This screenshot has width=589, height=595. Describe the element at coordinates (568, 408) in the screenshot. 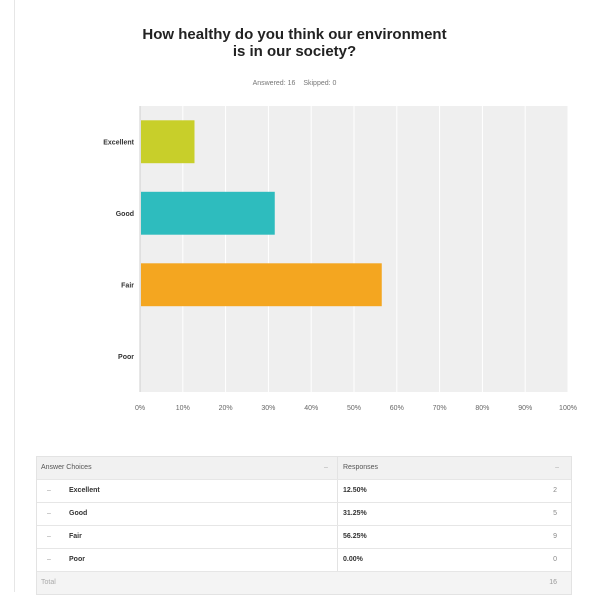

I see `x-tick-label: 100%` at that location.